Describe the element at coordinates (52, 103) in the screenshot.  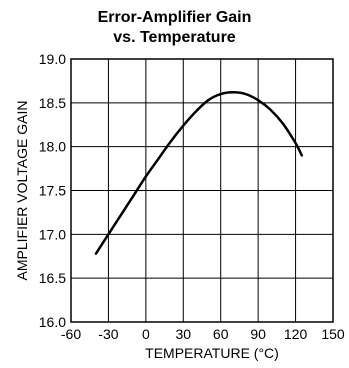
I see `y-tick-label: 18.5` at that location.